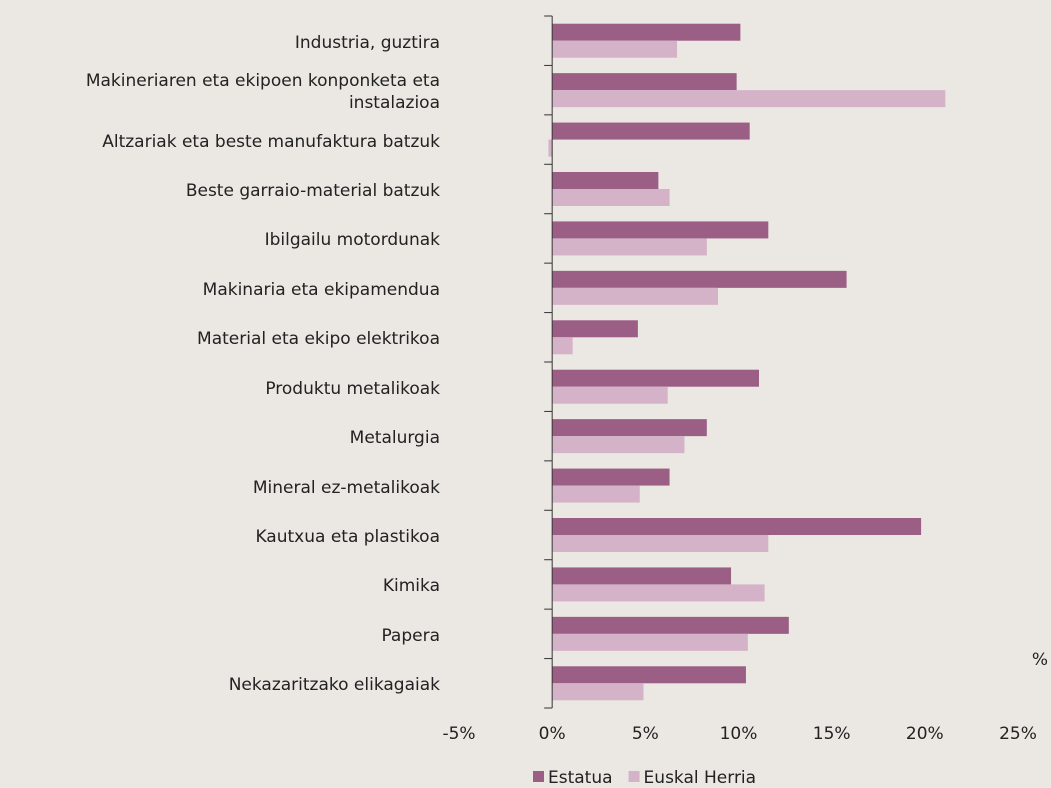 This screenshot has width=1051, height=788. Describe the element at coordinates (832, 734) in the screenshot. I see `x-tick-label: 15%` at that location.